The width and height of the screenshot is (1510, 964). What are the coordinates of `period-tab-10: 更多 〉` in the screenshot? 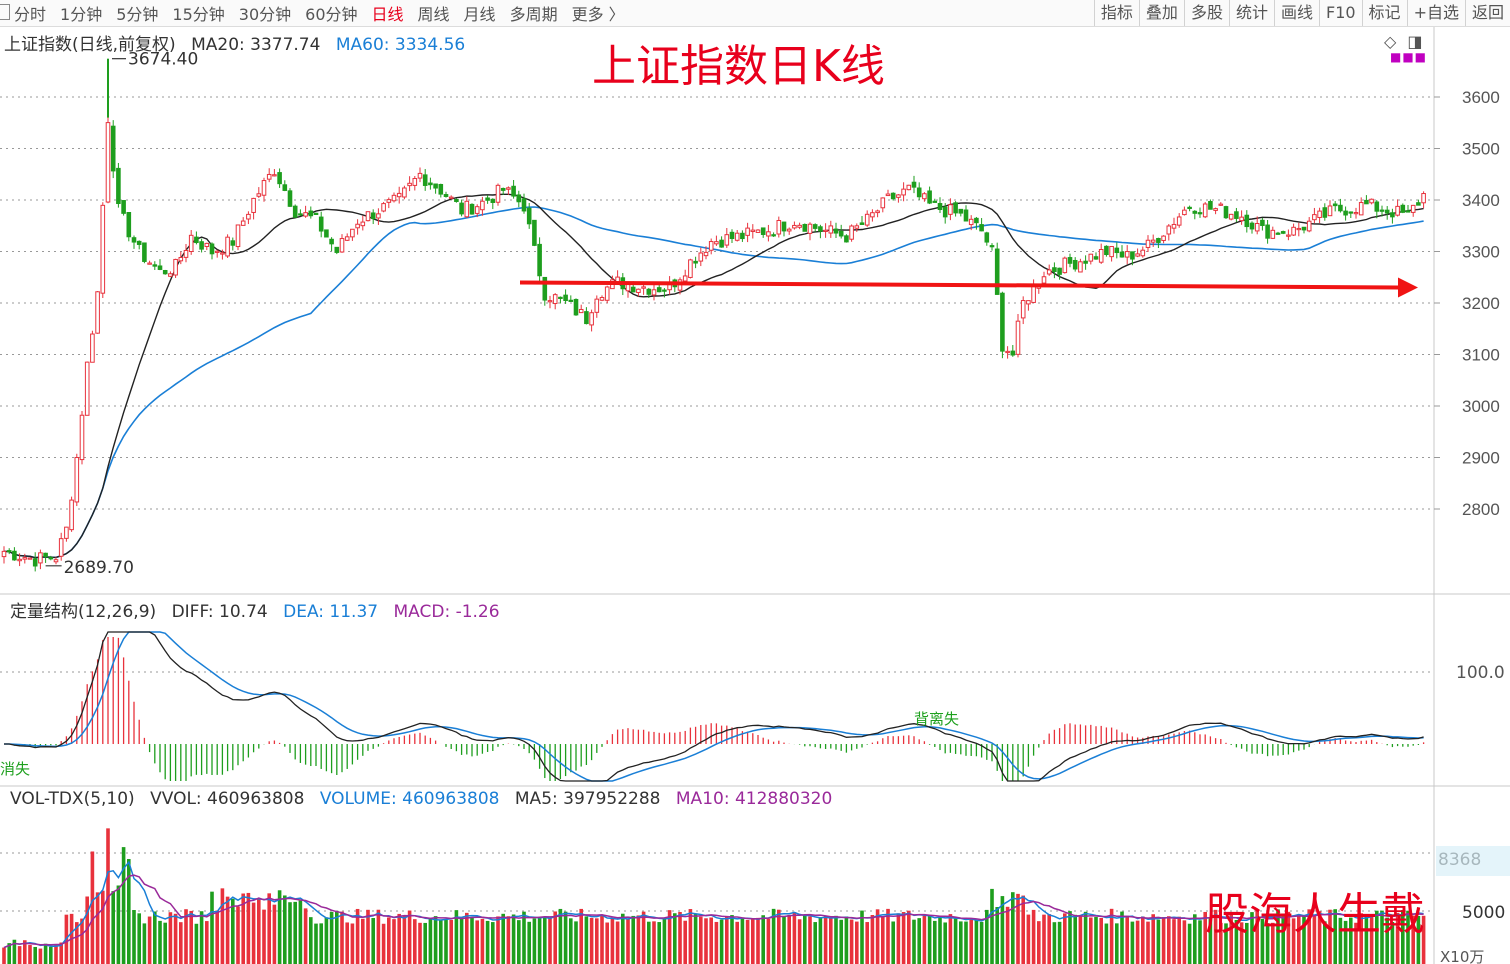 It's located at (598, 14).